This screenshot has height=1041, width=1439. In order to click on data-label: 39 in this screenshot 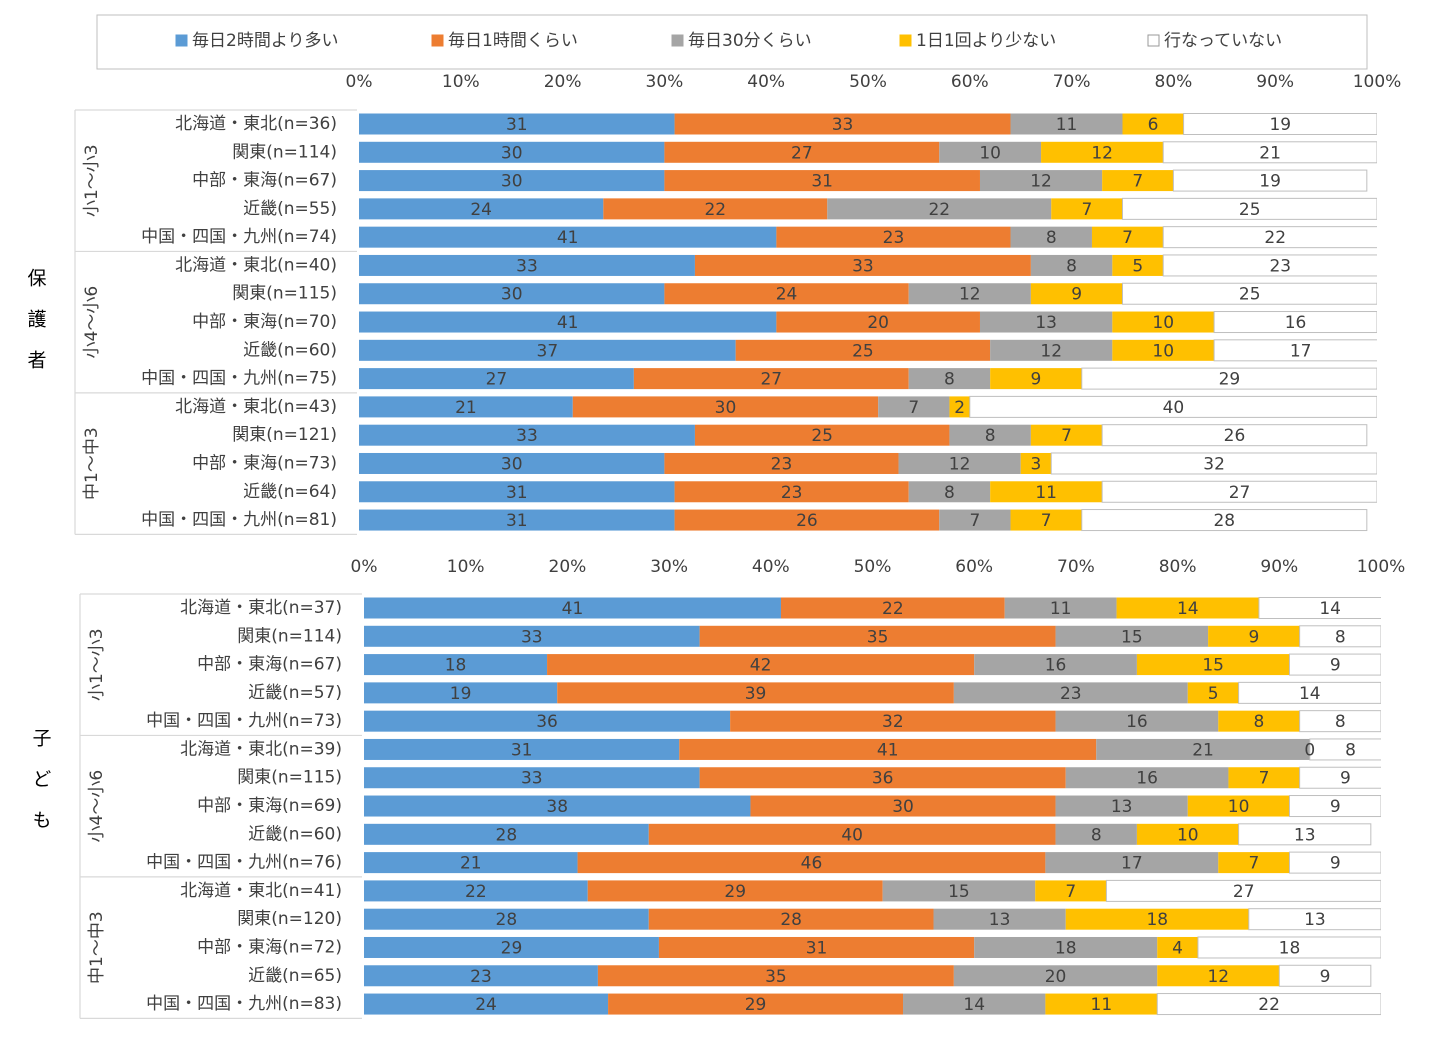, I will do `click(756, 694)`.